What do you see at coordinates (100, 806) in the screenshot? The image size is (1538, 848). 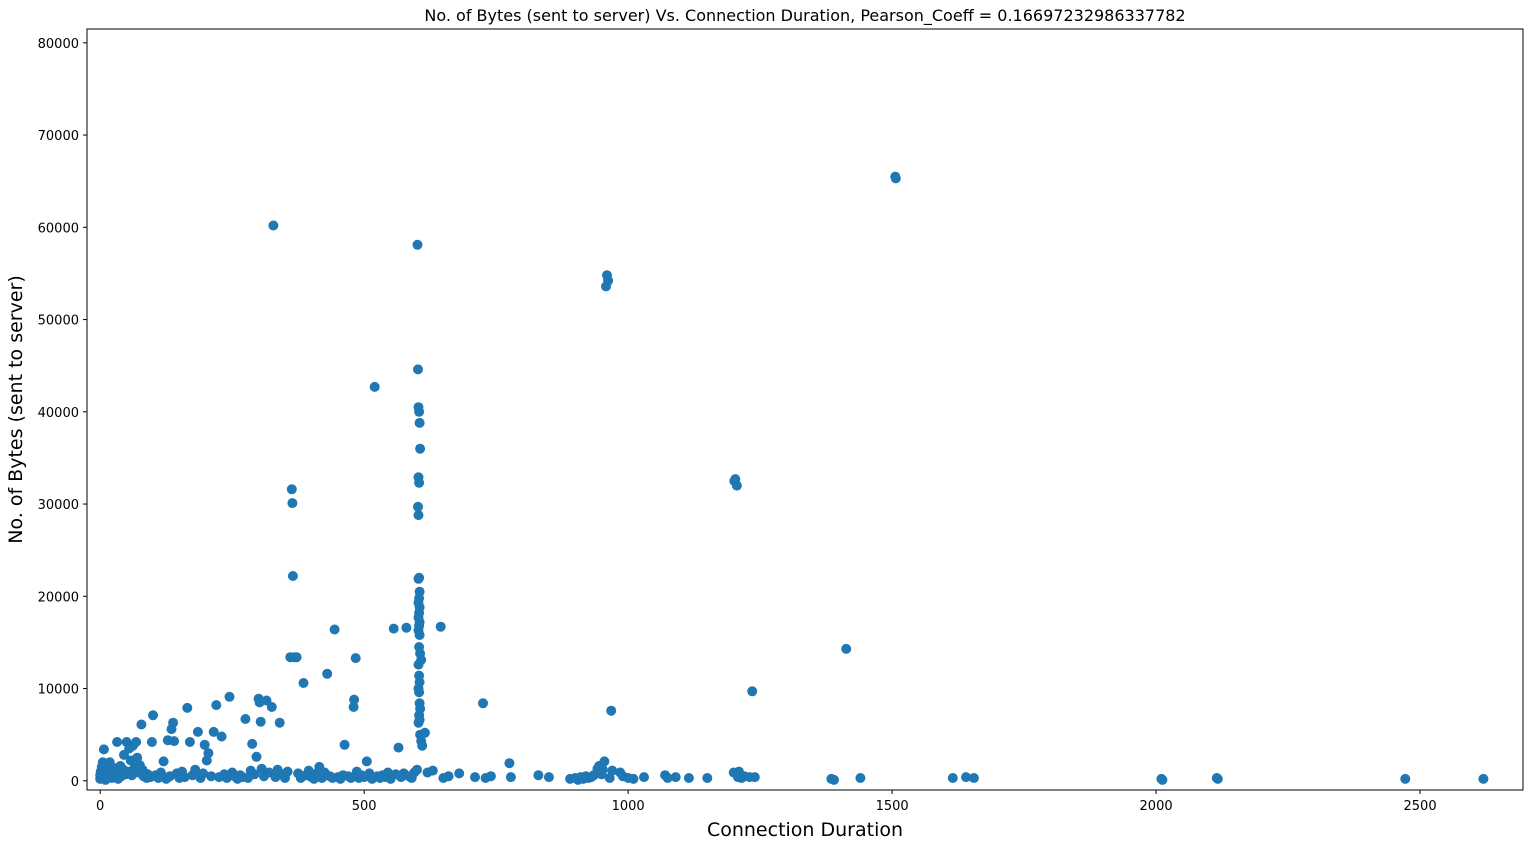 I see `x-tick-label: 0` at bounding box center [100, 806].